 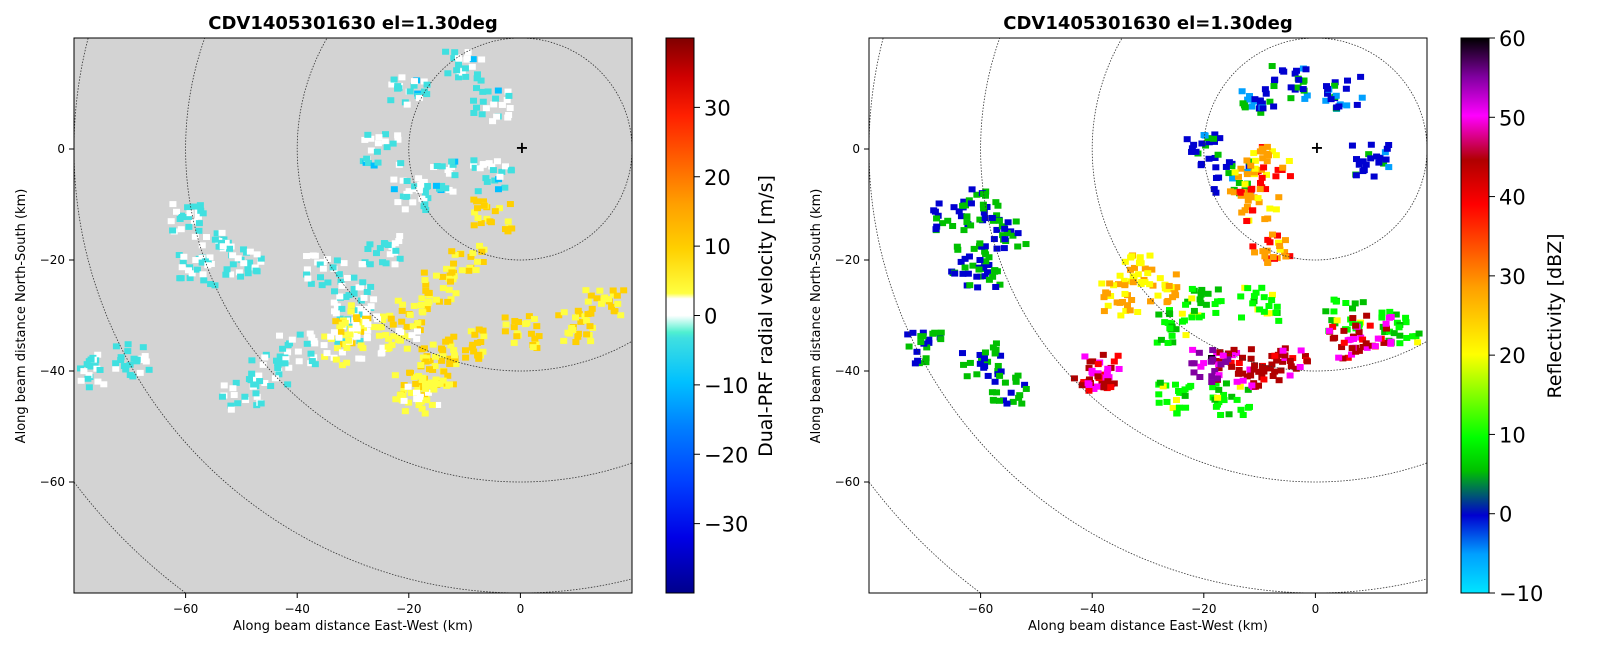 I want to click on reflectivity-y-axis-label: Along beam distance North-South (km), so click(x=816, y=316).